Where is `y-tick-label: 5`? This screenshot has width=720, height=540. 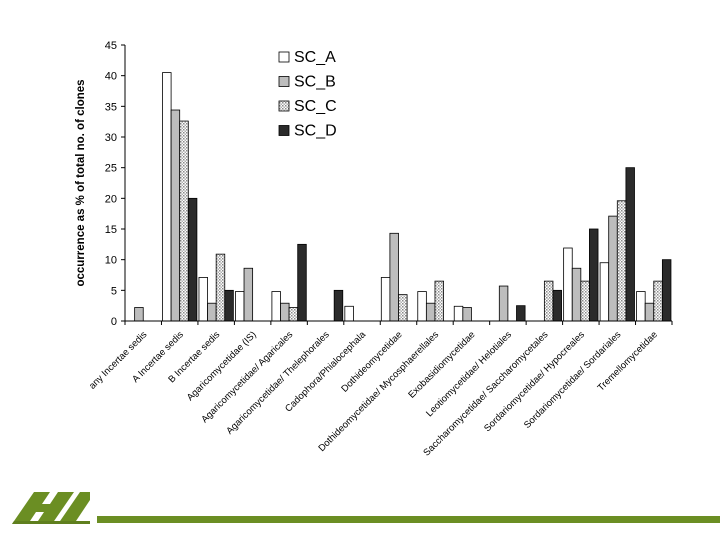
y-tick-label: 5 is located at coordinates (114, 291).